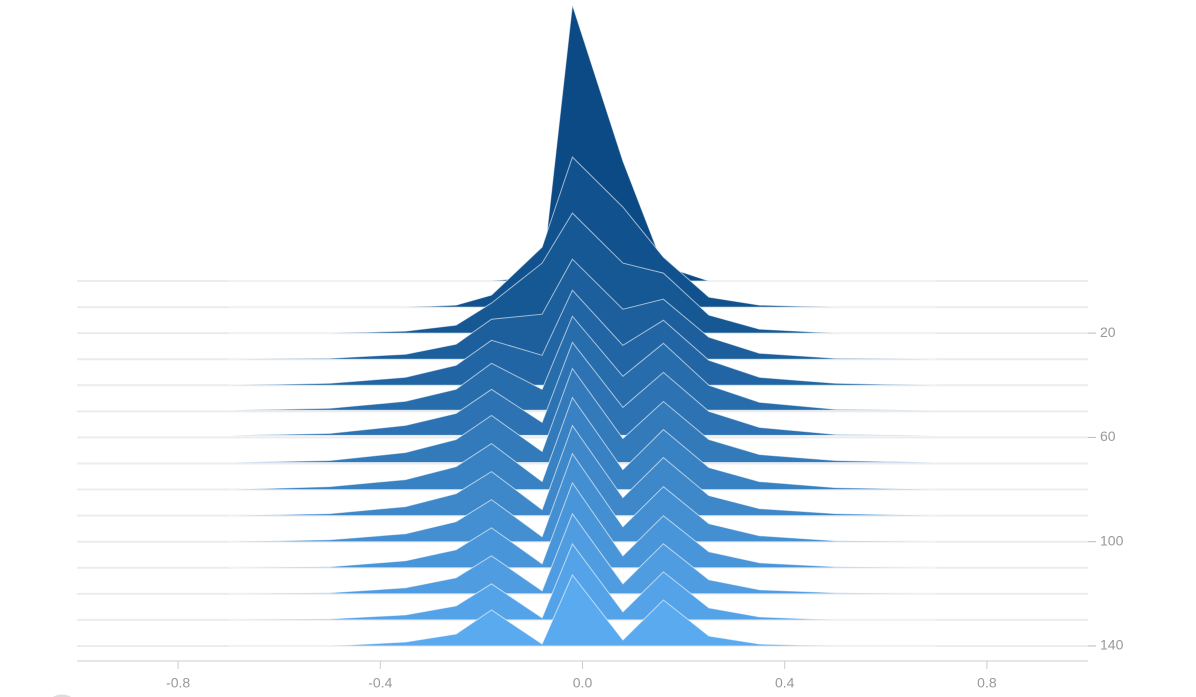 Image resolution: width=1196 pixels, height=697 pixels. What do you see at coordinates (1112, 540) in the screenshot?
I see `y-tick-label: 100` at bounding box center [1112, 540].